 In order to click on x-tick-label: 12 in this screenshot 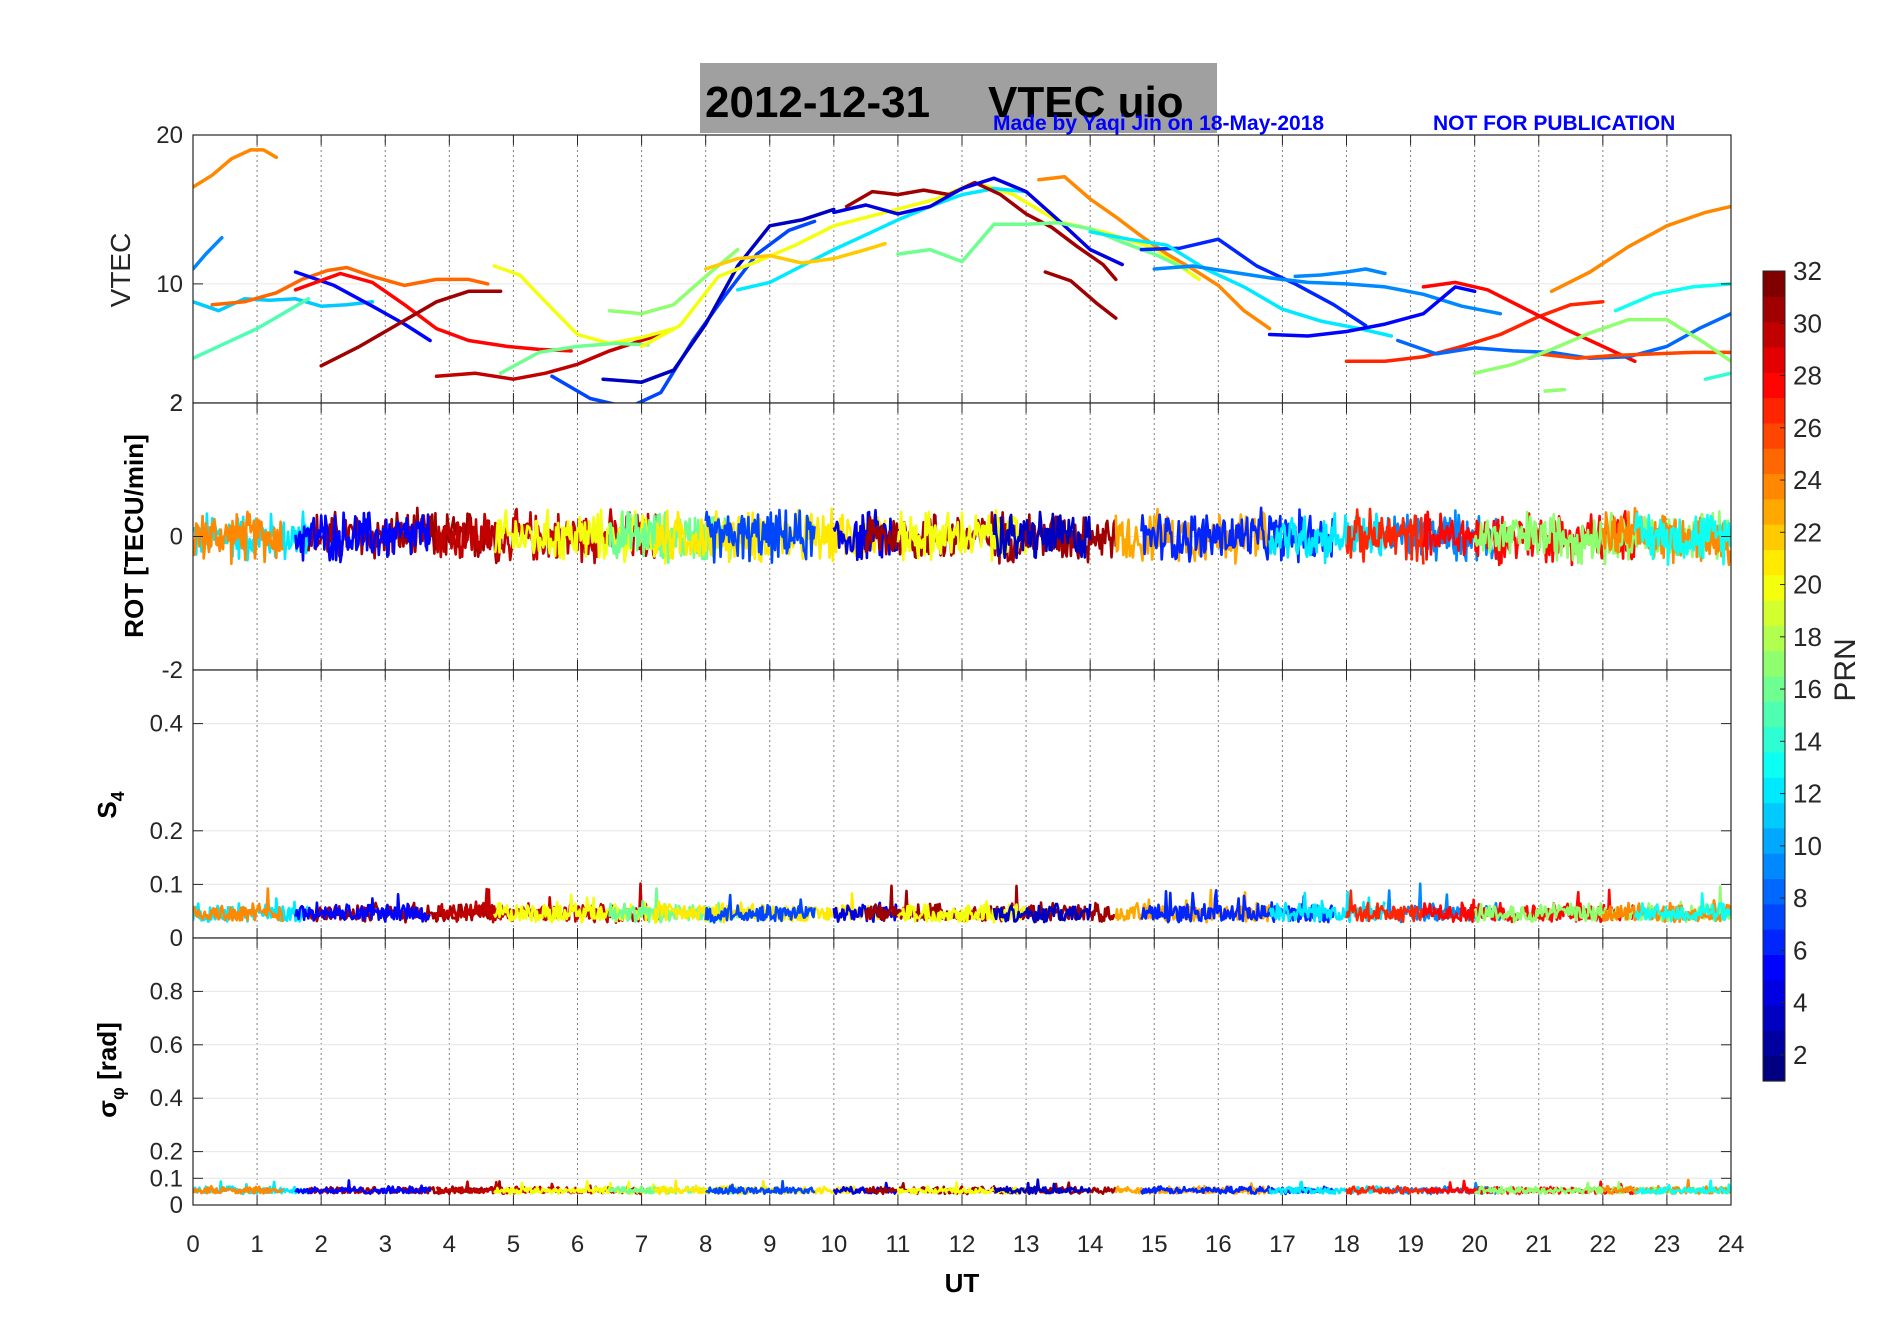, I will do `click(962, 1244)`.